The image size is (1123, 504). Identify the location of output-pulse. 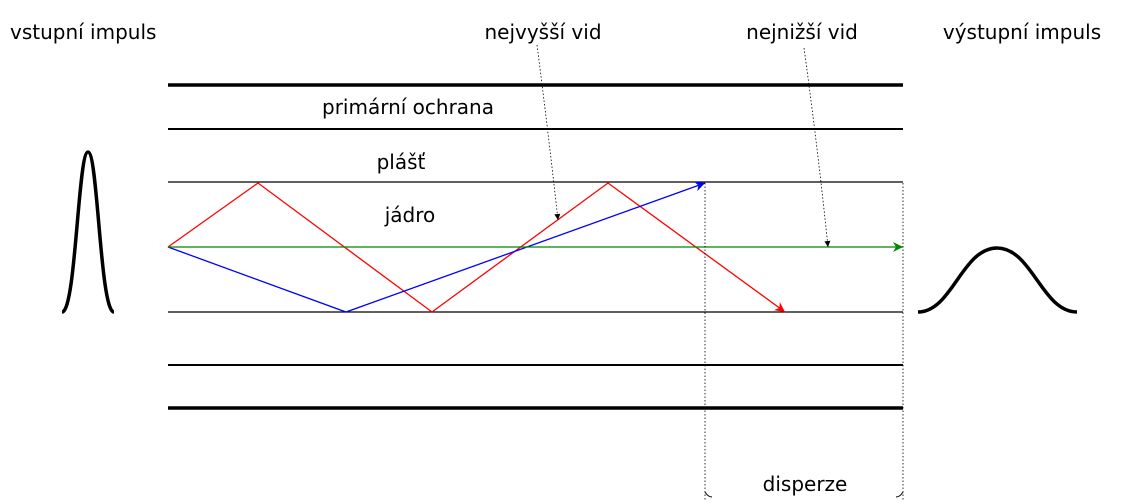
(997, 280).